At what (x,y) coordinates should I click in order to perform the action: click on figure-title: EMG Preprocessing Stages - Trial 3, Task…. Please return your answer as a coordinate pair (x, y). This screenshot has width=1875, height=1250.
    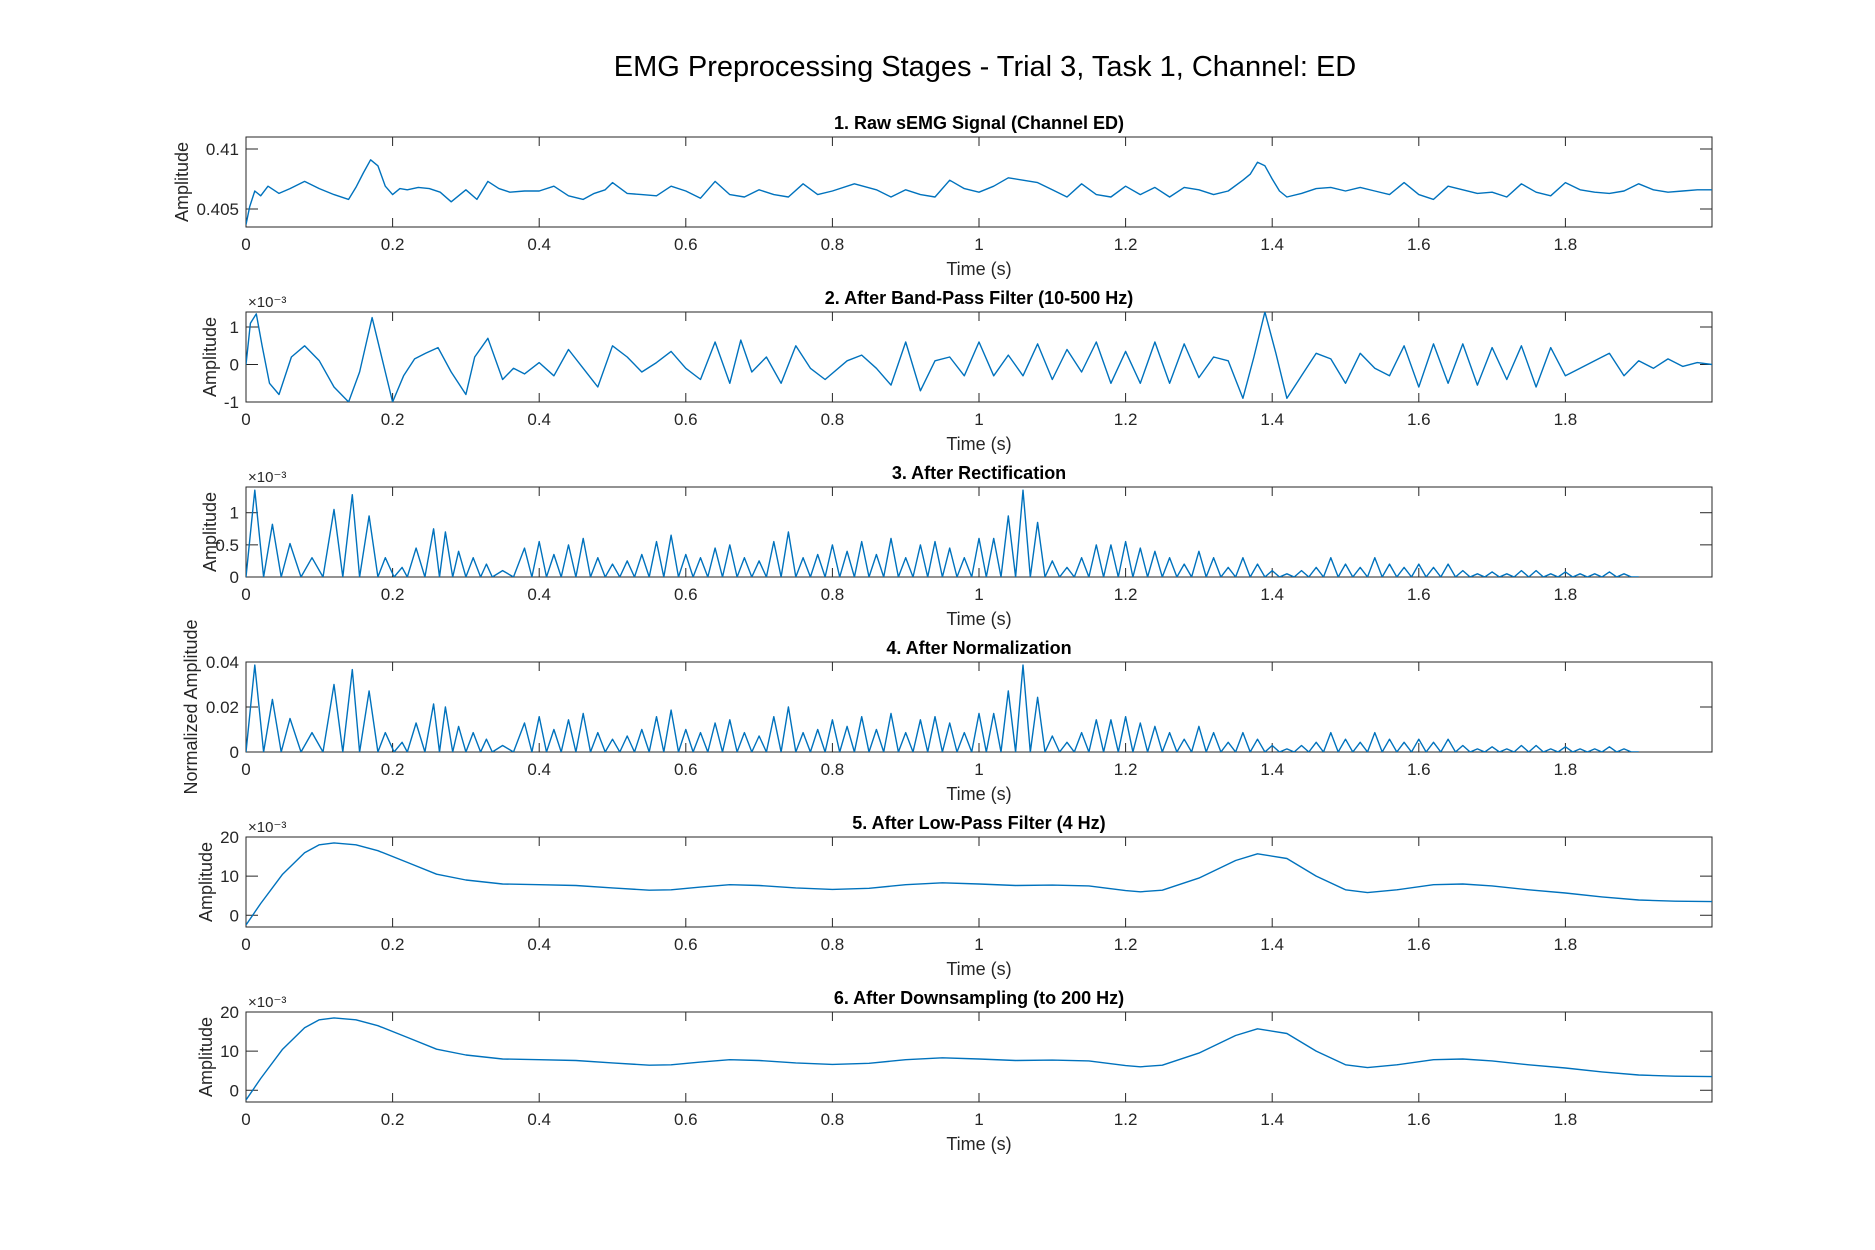
    Looking at the image, I should click on (985, 67).